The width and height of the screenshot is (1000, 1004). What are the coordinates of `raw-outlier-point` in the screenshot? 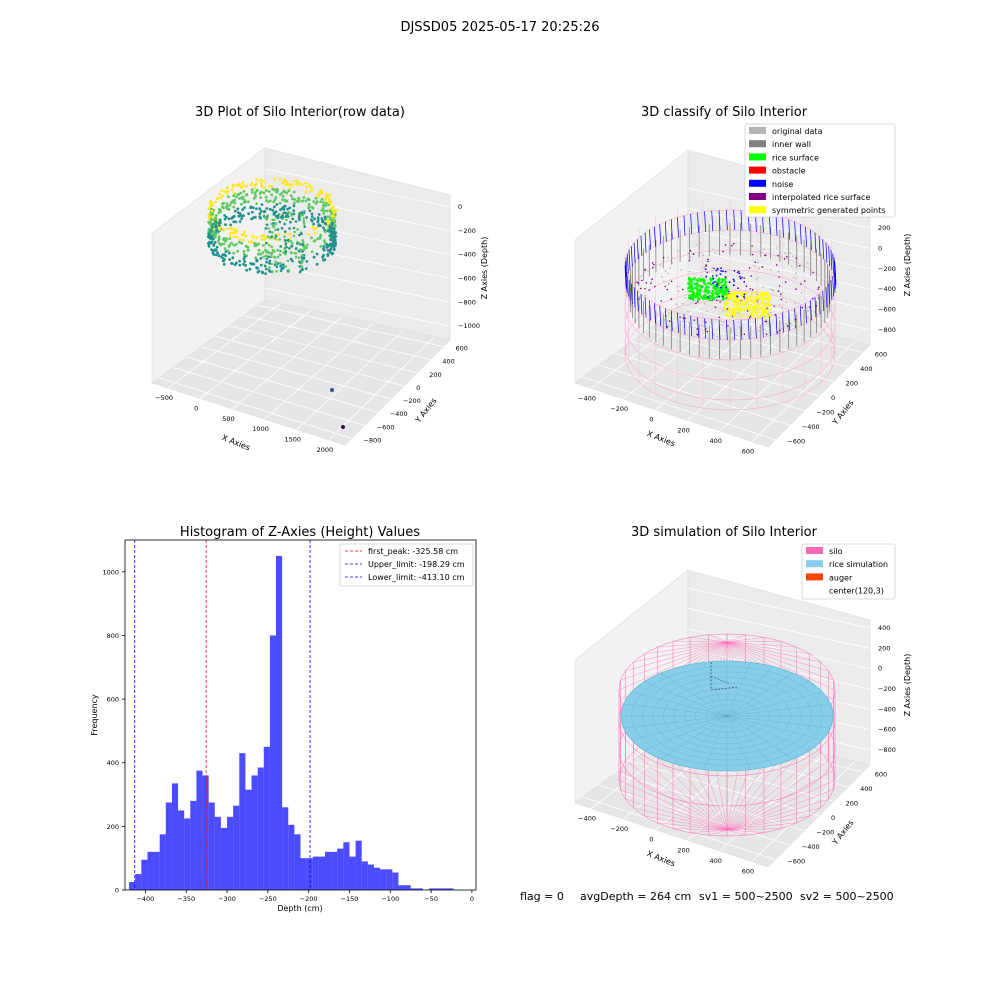 It's located at (343, 427).